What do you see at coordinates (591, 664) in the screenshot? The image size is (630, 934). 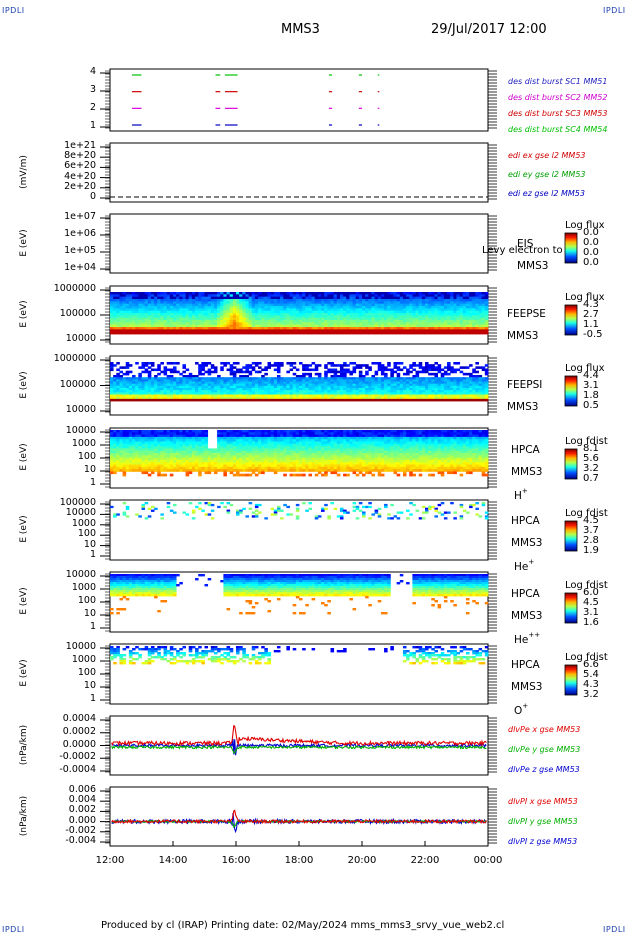 I see `hpca_o-colorbar-value: 6.6` at bounding box center [591, 664].